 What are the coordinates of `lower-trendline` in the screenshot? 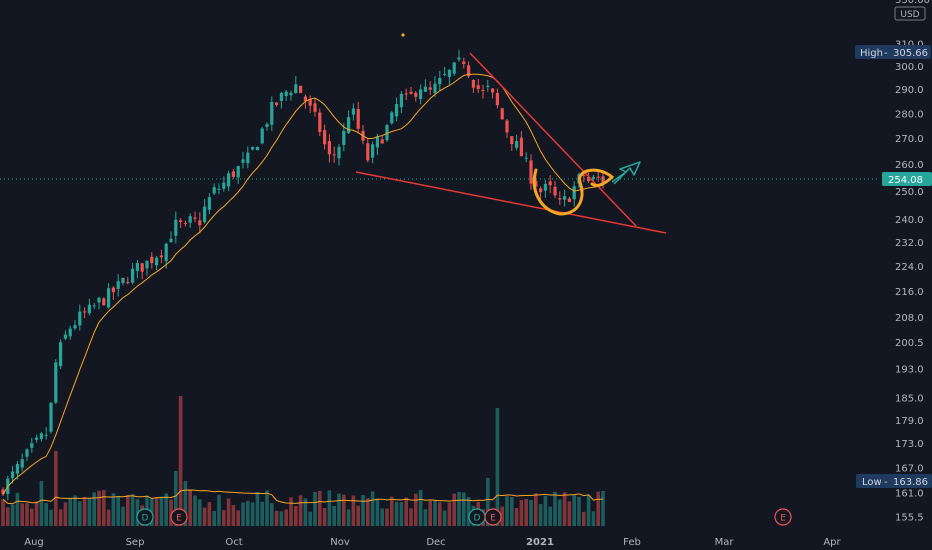 It's located at (511, 202).